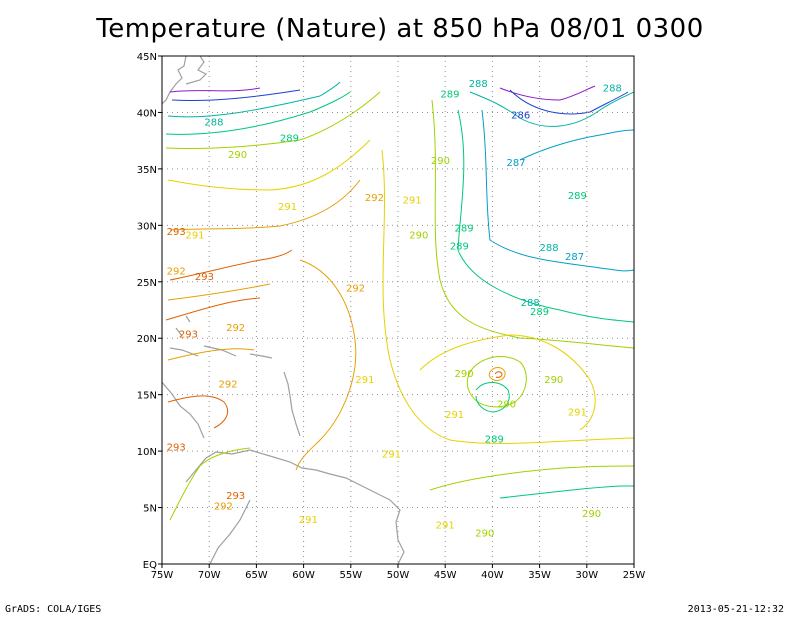 The height and width of the screenshot is (618, 800). What do you see at coordinates (162, 575) in the screenshot?
I see `tick-label-lon: 75W` at bounding box center [162, 575].